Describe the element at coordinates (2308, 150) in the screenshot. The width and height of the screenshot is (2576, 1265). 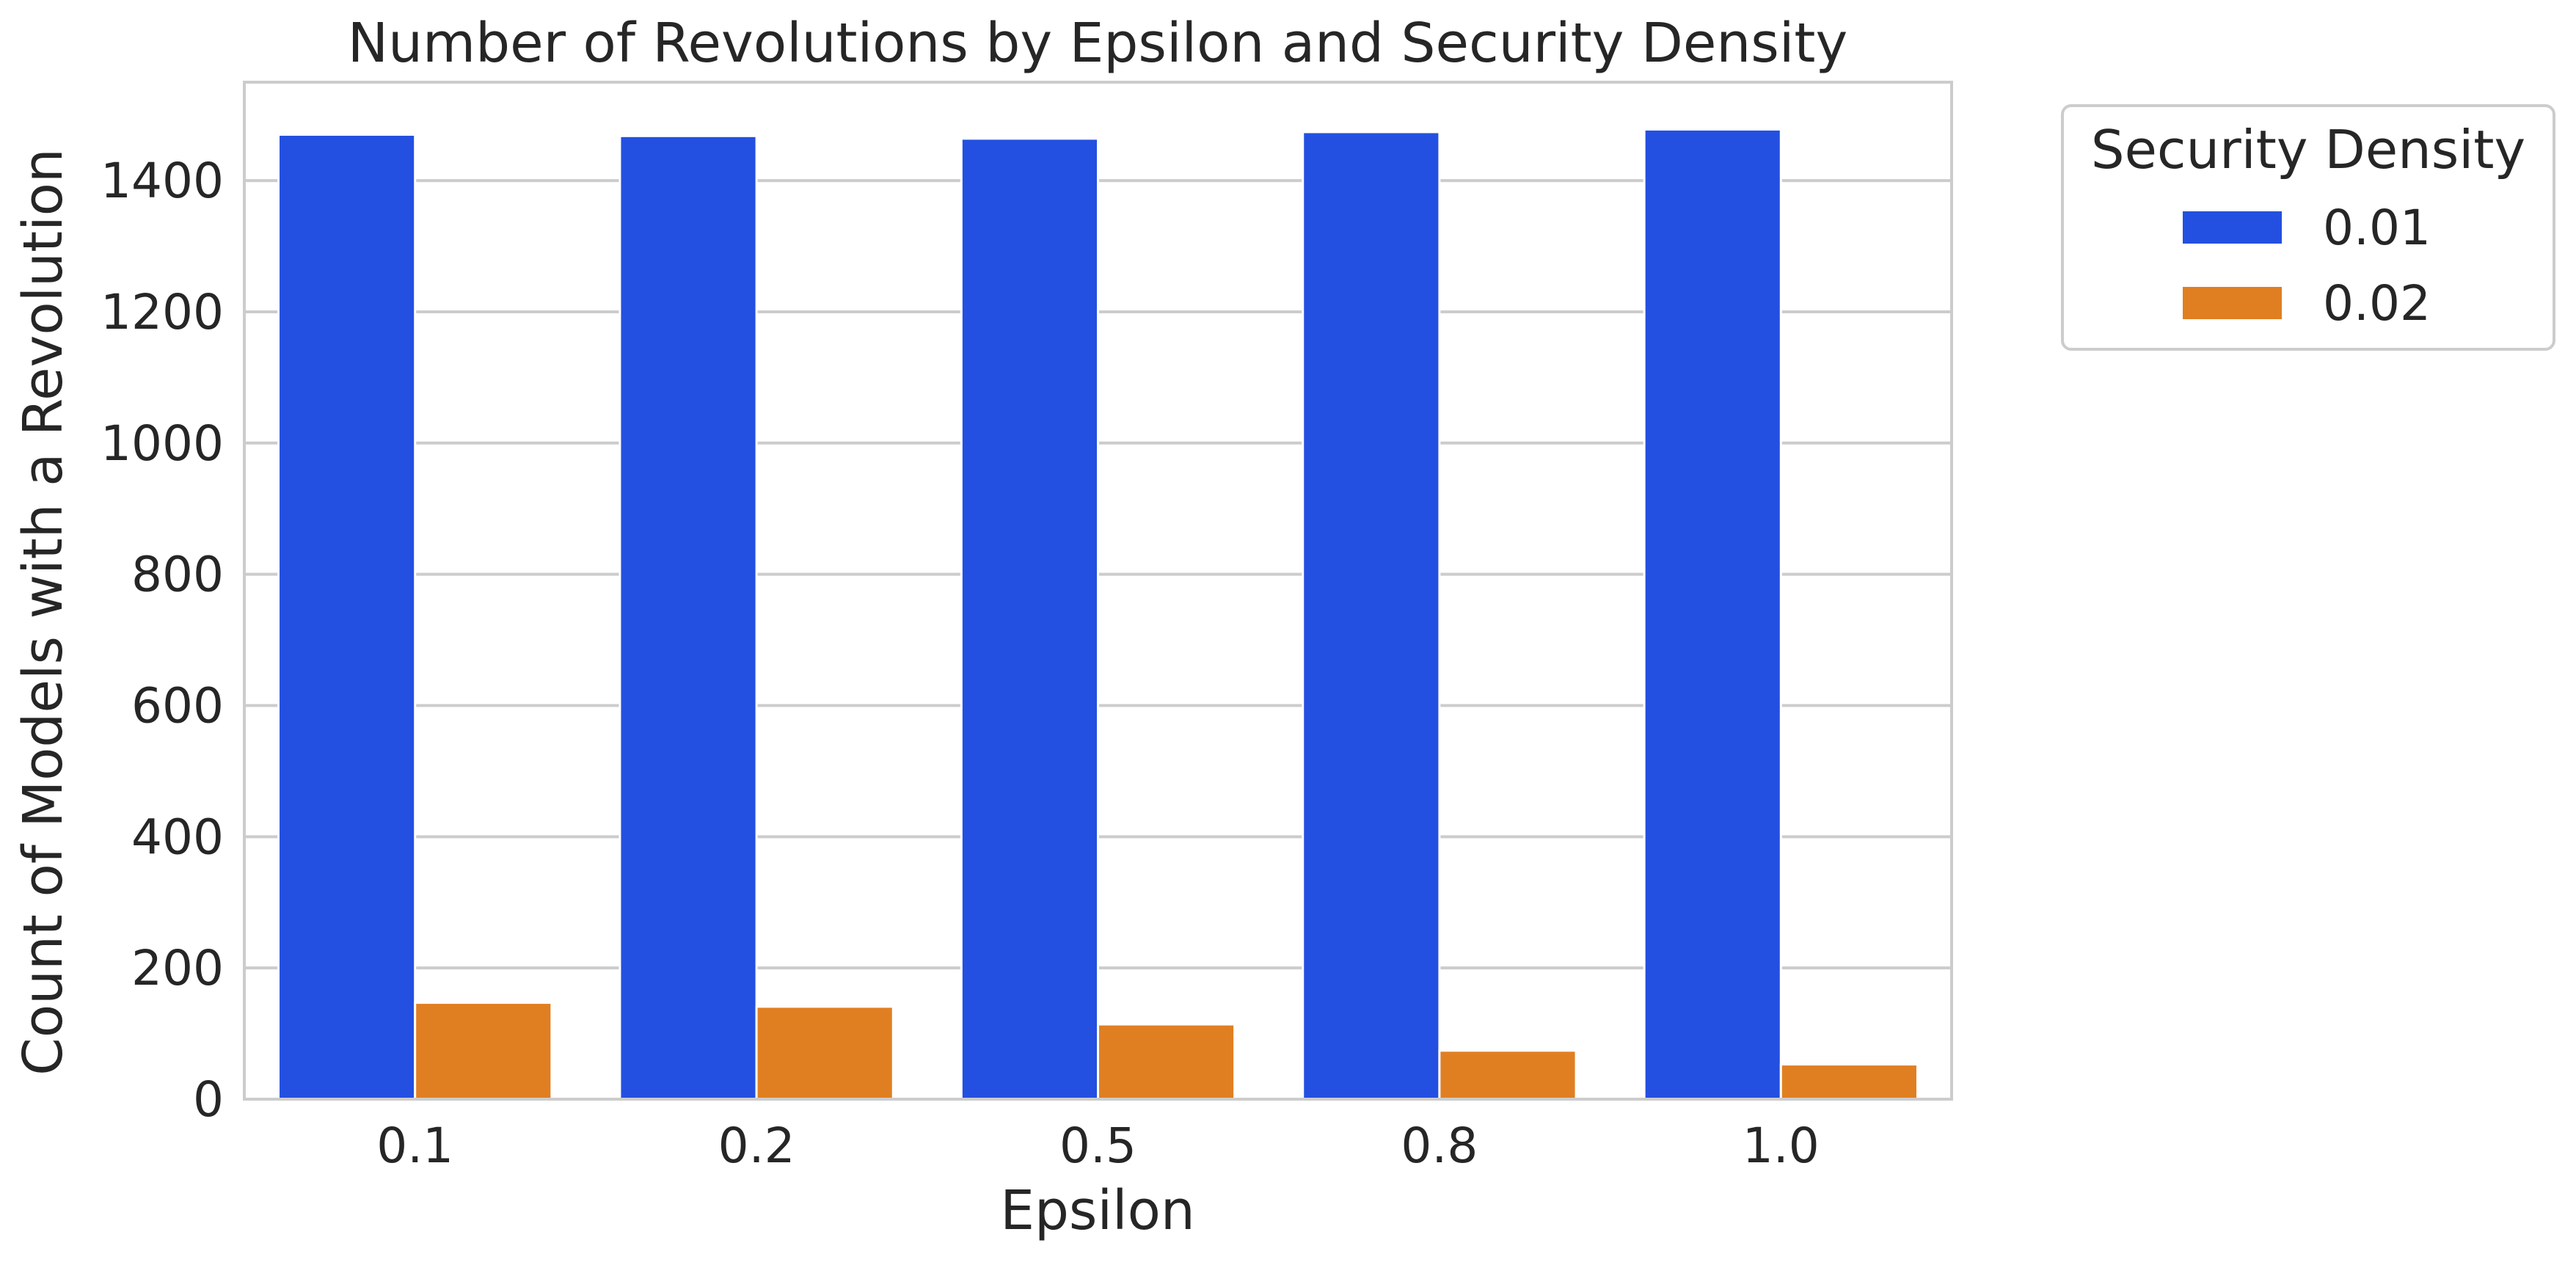
I see `legend-title: Security Density` at that location.